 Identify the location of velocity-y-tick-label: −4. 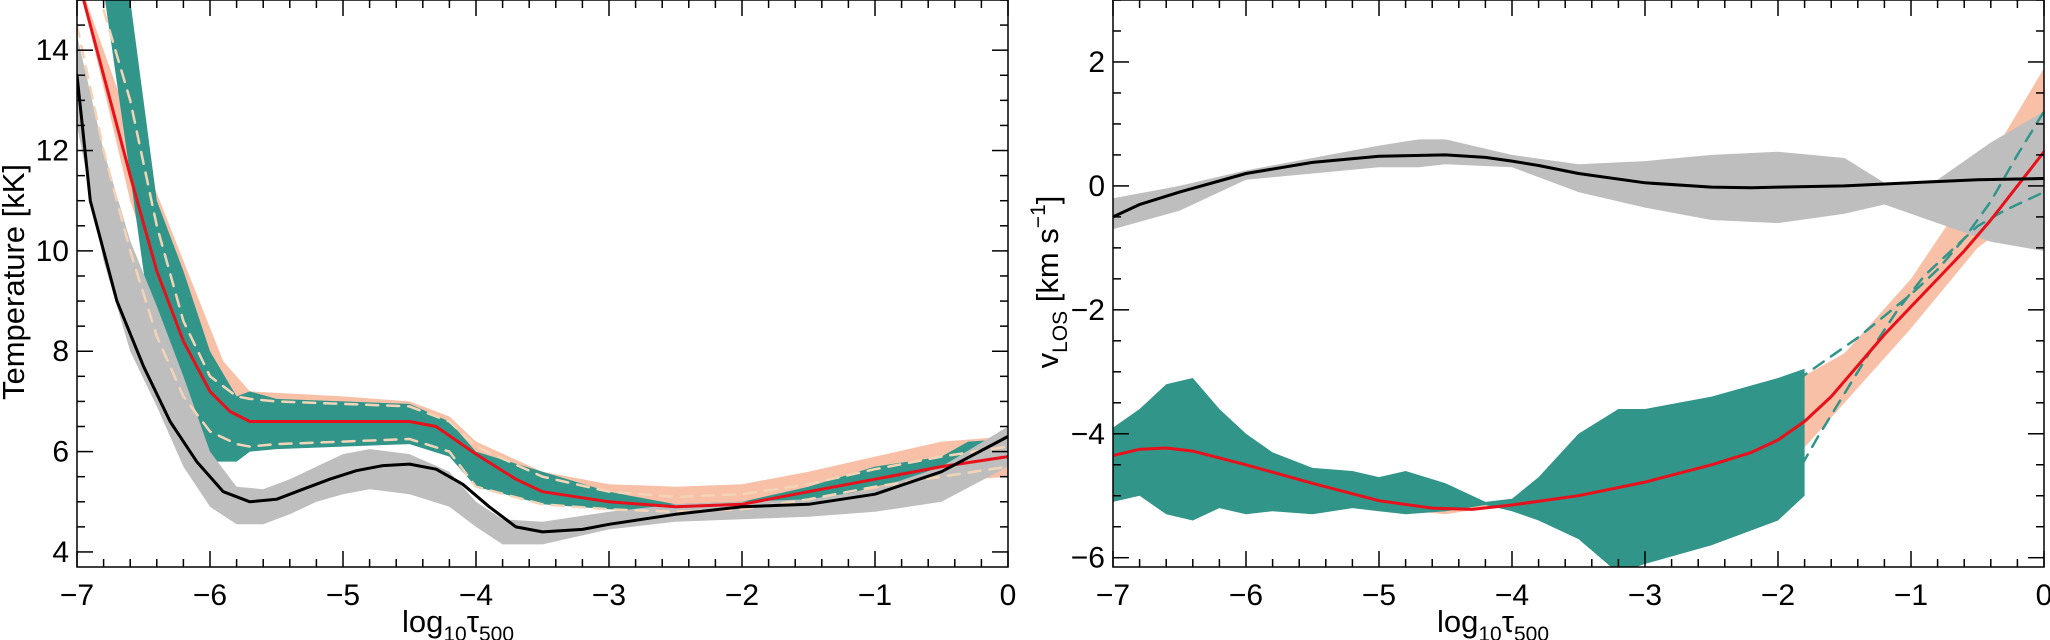
(1088, 434).